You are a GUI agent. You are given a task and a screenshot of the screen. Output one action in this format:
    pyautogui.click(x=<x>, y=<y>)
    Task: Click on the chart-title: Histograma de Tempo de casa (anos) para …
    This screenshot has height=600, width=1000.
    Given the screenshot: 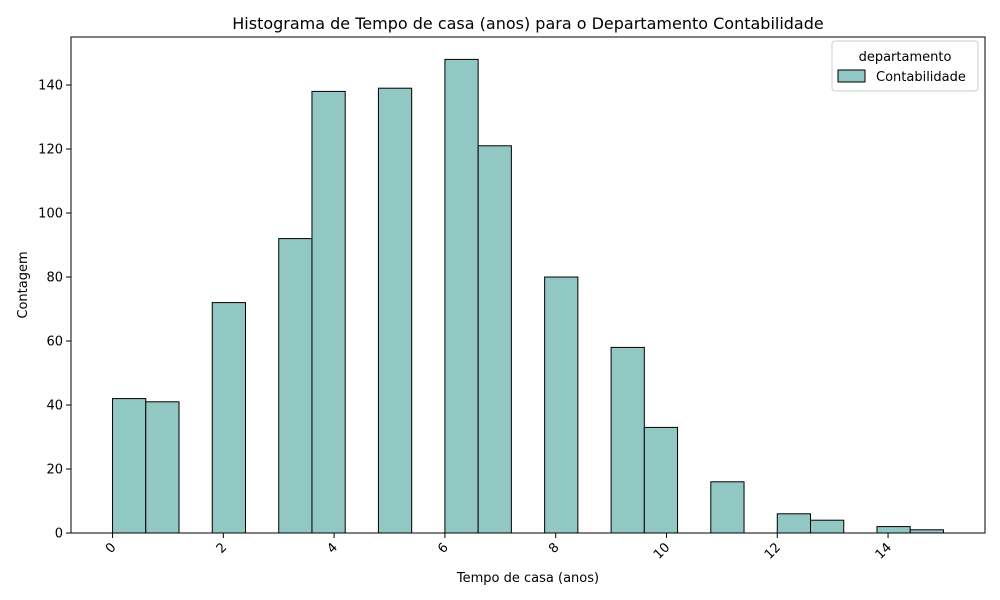 What is the action you would take?
    pyautogui.click(x=527, y=23)
    